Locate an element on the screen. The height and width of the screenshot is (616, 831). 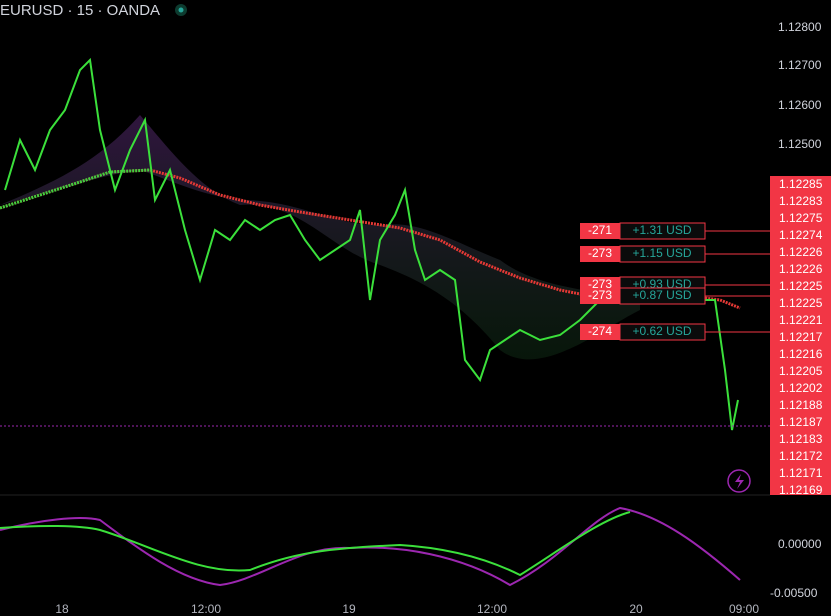
price-tag: 1.12188 is located at coordinates (801, 405).